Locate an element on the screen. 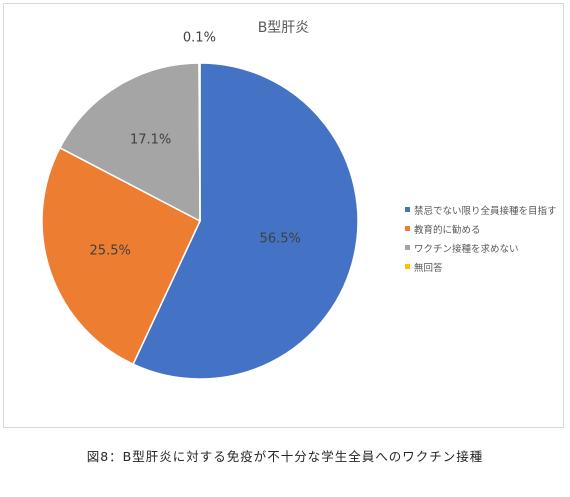 The height and width of the screenshot is (497, 570). chart-legend: 禁忌でない限り全員接種を目指す 教育的に勧めるワクチン接種を求めない 無回答 is located at coordinates (481, 238).